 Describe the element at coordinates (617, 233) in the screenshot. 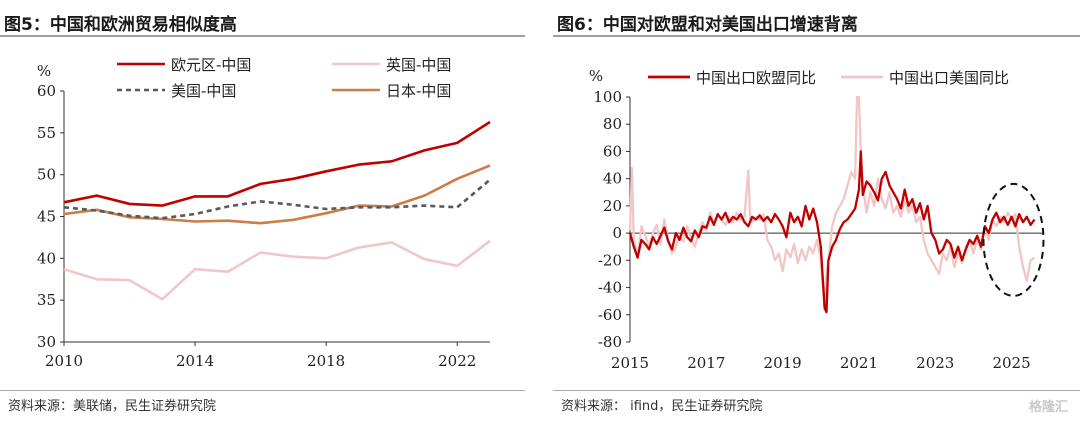

I see `right-y-tick-label: 0` at that location.